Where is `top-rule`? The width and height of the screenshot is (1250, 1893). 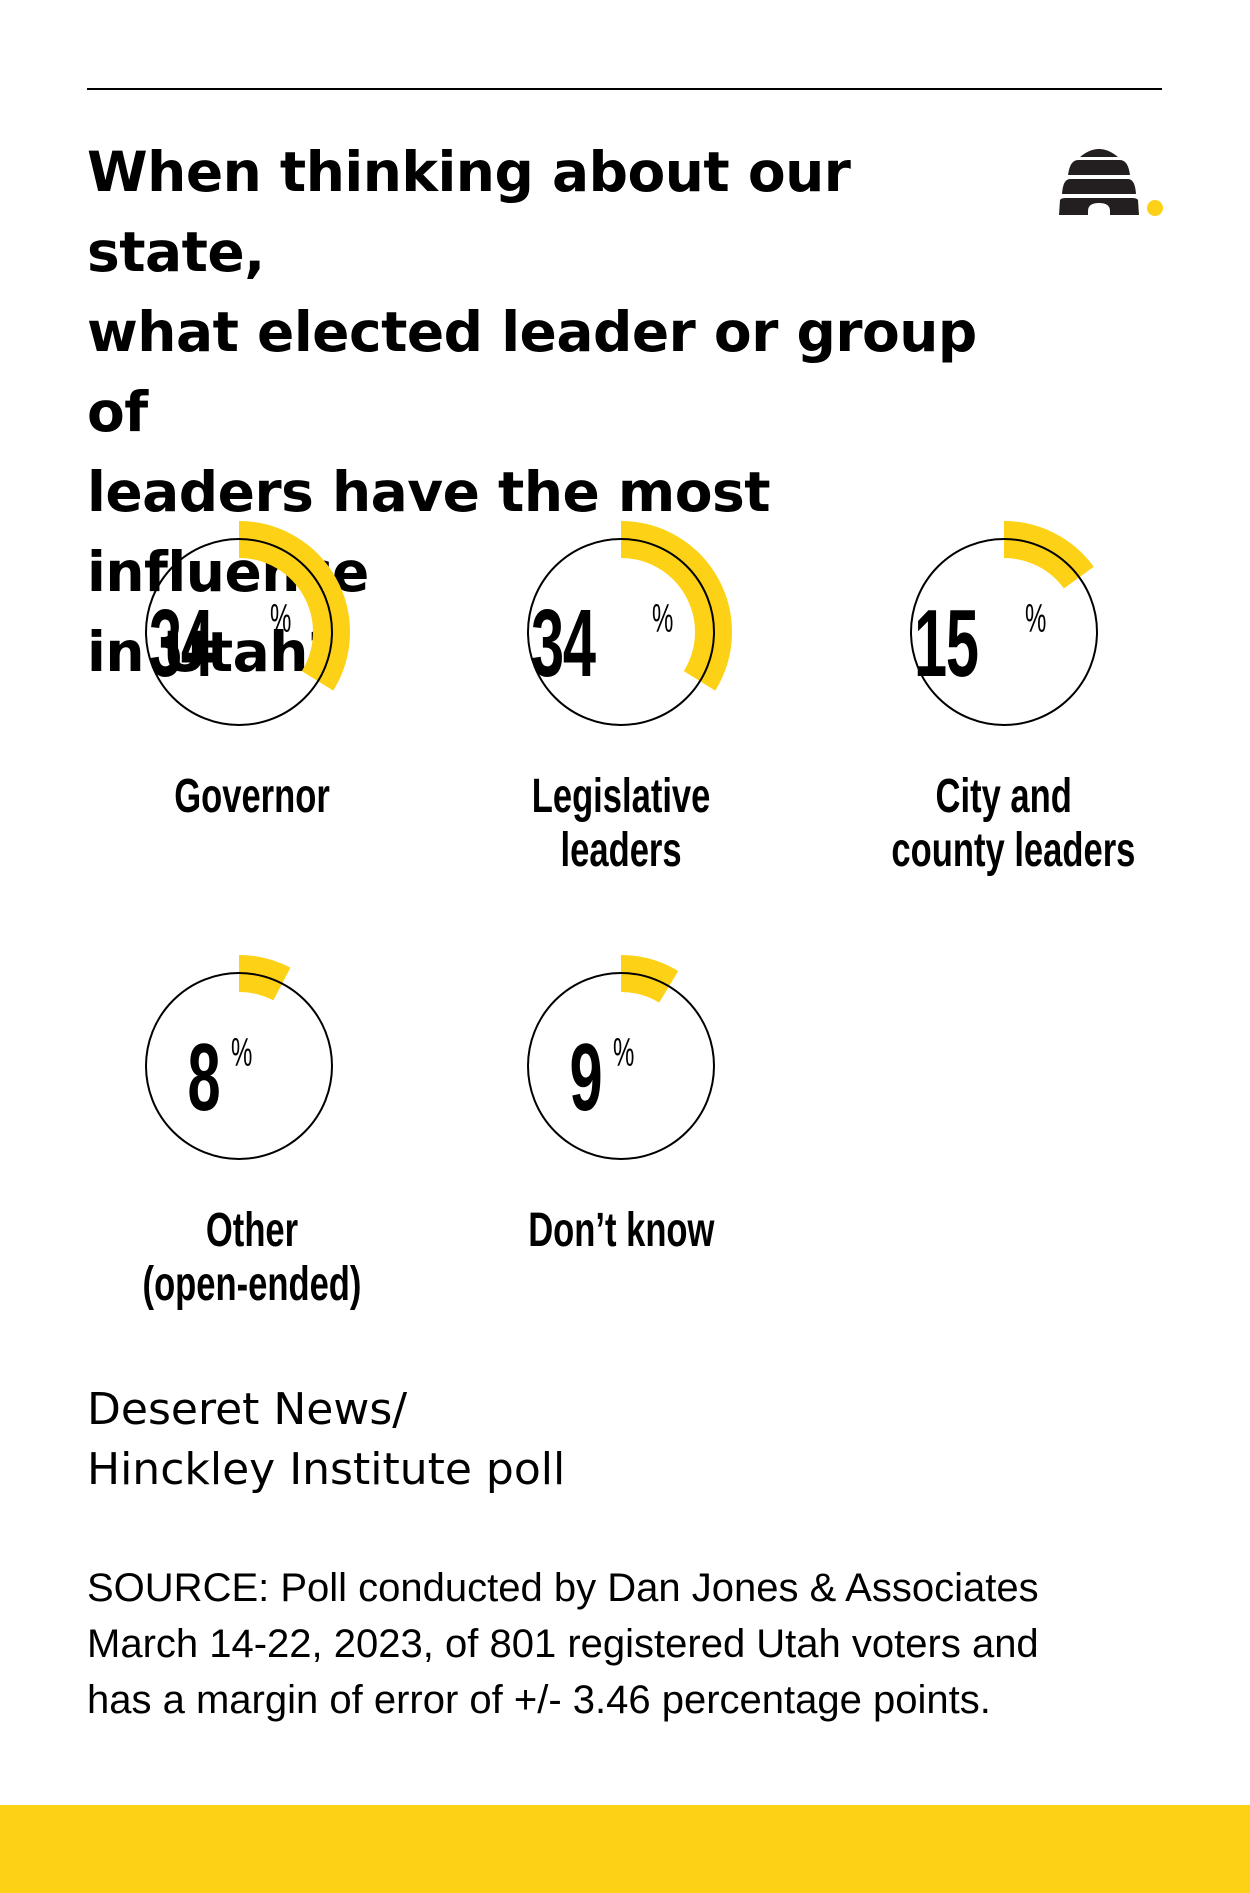
top-rule is located at coordinates (624, 89).